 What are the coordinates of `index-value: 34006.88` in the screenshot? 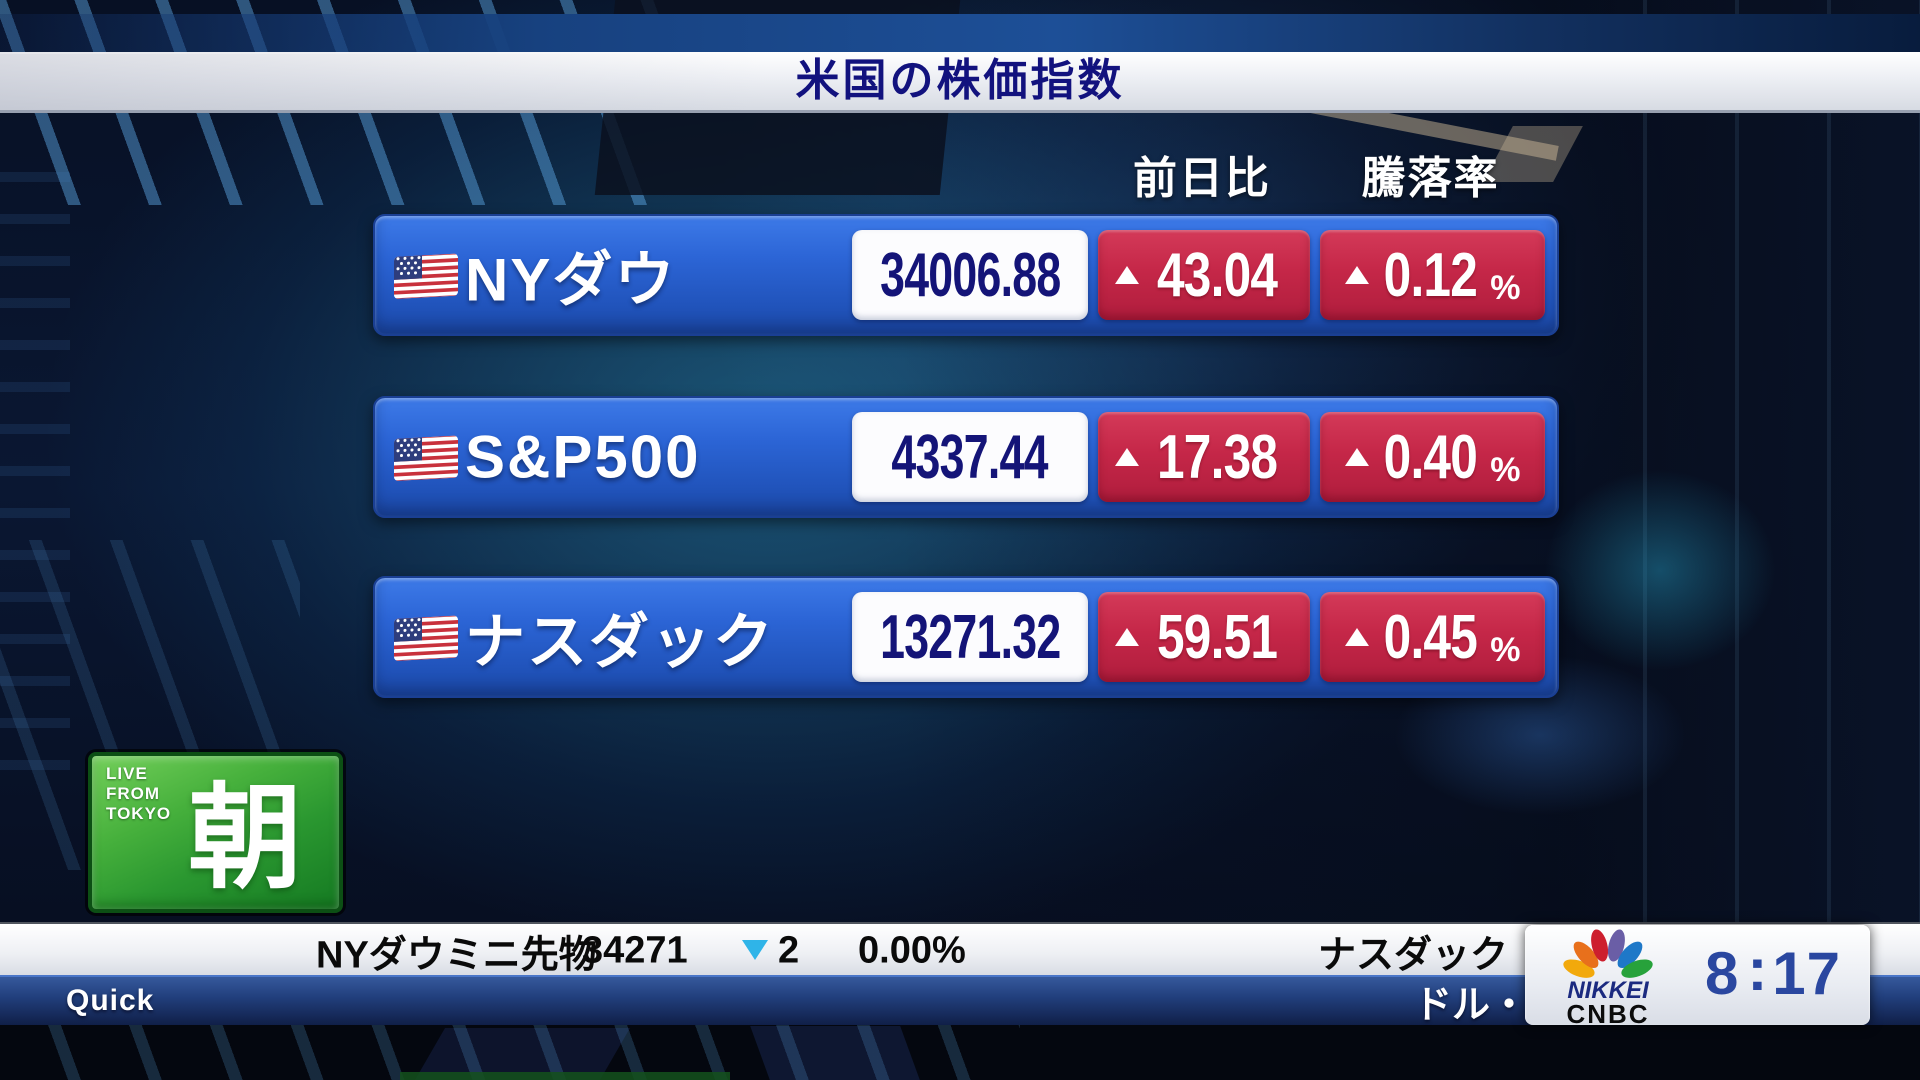 It's located at (970, 275).